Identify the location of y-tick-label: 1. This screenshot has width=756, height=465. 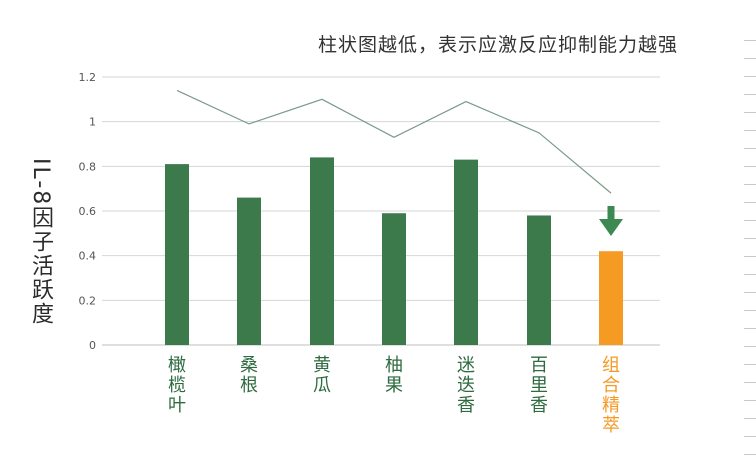
(92, 122).